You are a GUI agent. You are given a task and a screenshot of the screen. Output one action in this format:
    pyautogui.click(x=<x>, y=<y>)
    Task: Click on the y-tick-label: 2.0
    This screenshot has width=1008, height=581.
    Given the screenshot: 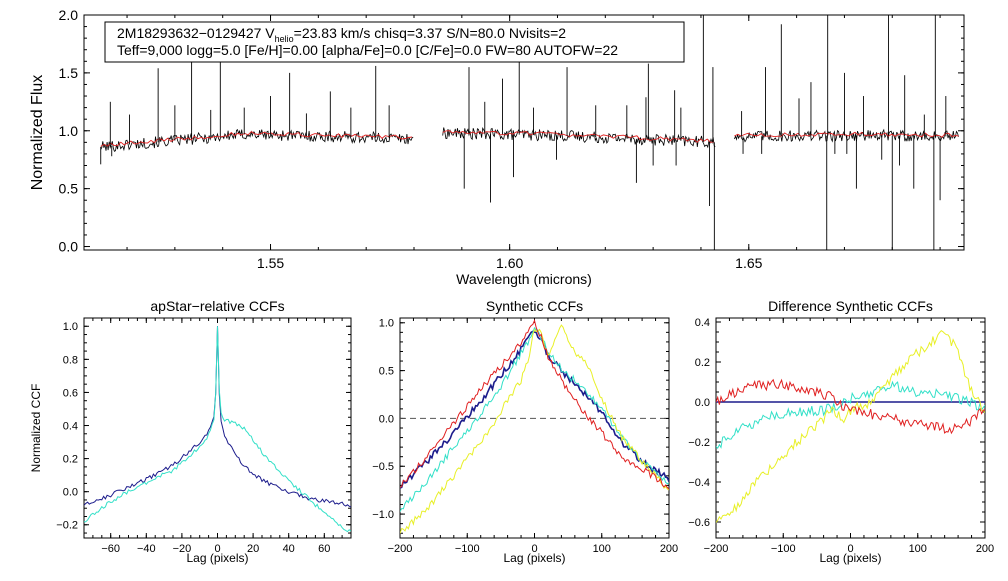 What is the action you would take?
    pyautogui.click(x=69, y=15)
    